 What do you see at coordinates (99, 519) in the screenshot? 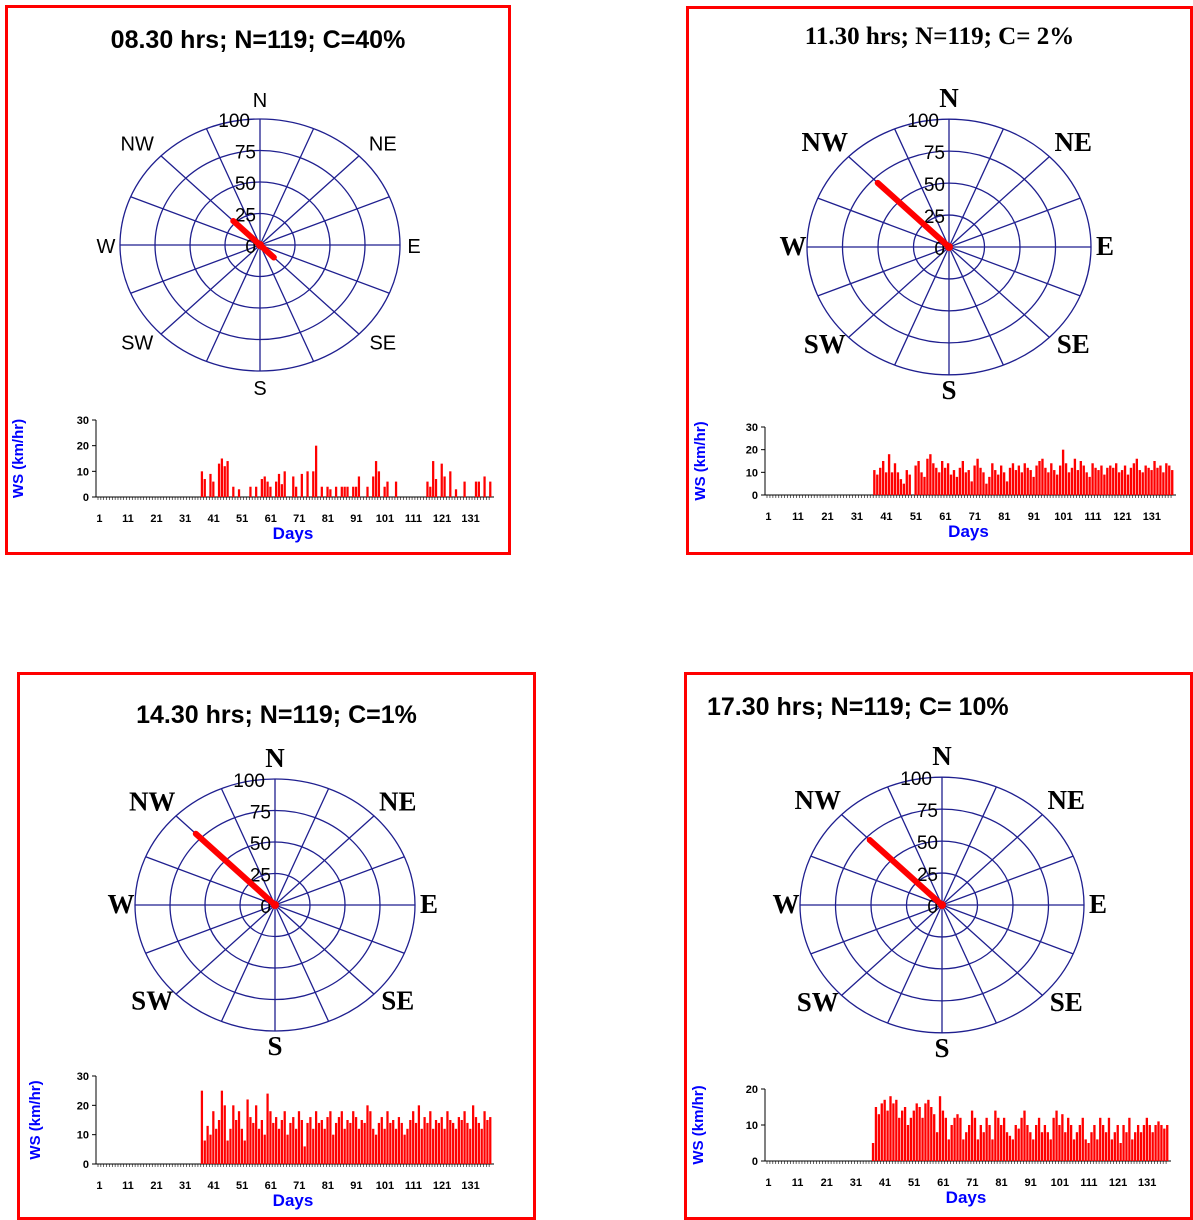
I see `x-tick-label: 1` at bounding box center [99, 519].